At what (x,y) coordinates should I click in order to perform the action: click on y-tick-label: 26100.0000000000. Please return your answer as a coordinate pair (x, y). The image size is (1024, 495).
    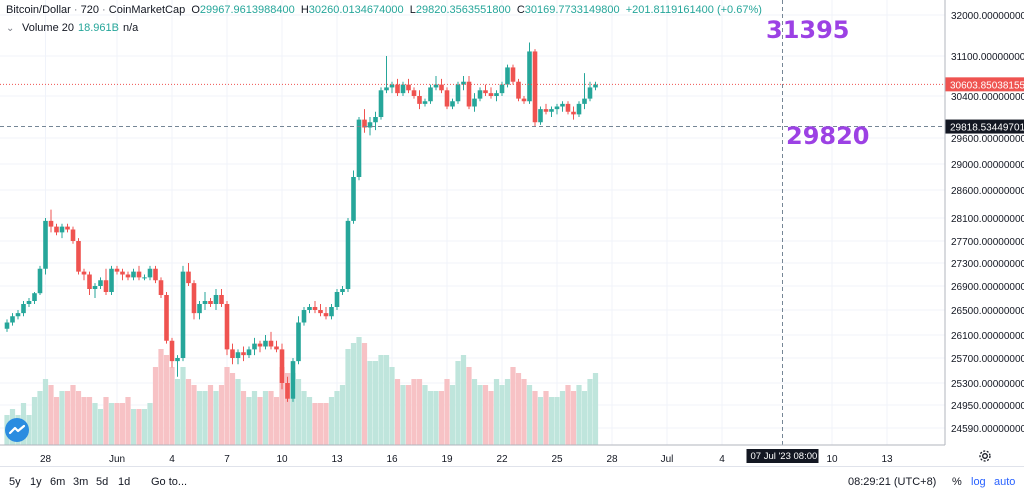
    Looking at the image, I should click on (987, 336).